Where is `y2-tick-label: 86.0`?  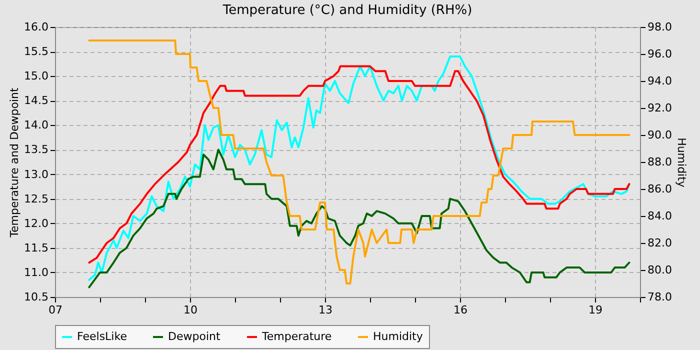
y2-tick-label: 86.0 is located at coordinates (660, 189).